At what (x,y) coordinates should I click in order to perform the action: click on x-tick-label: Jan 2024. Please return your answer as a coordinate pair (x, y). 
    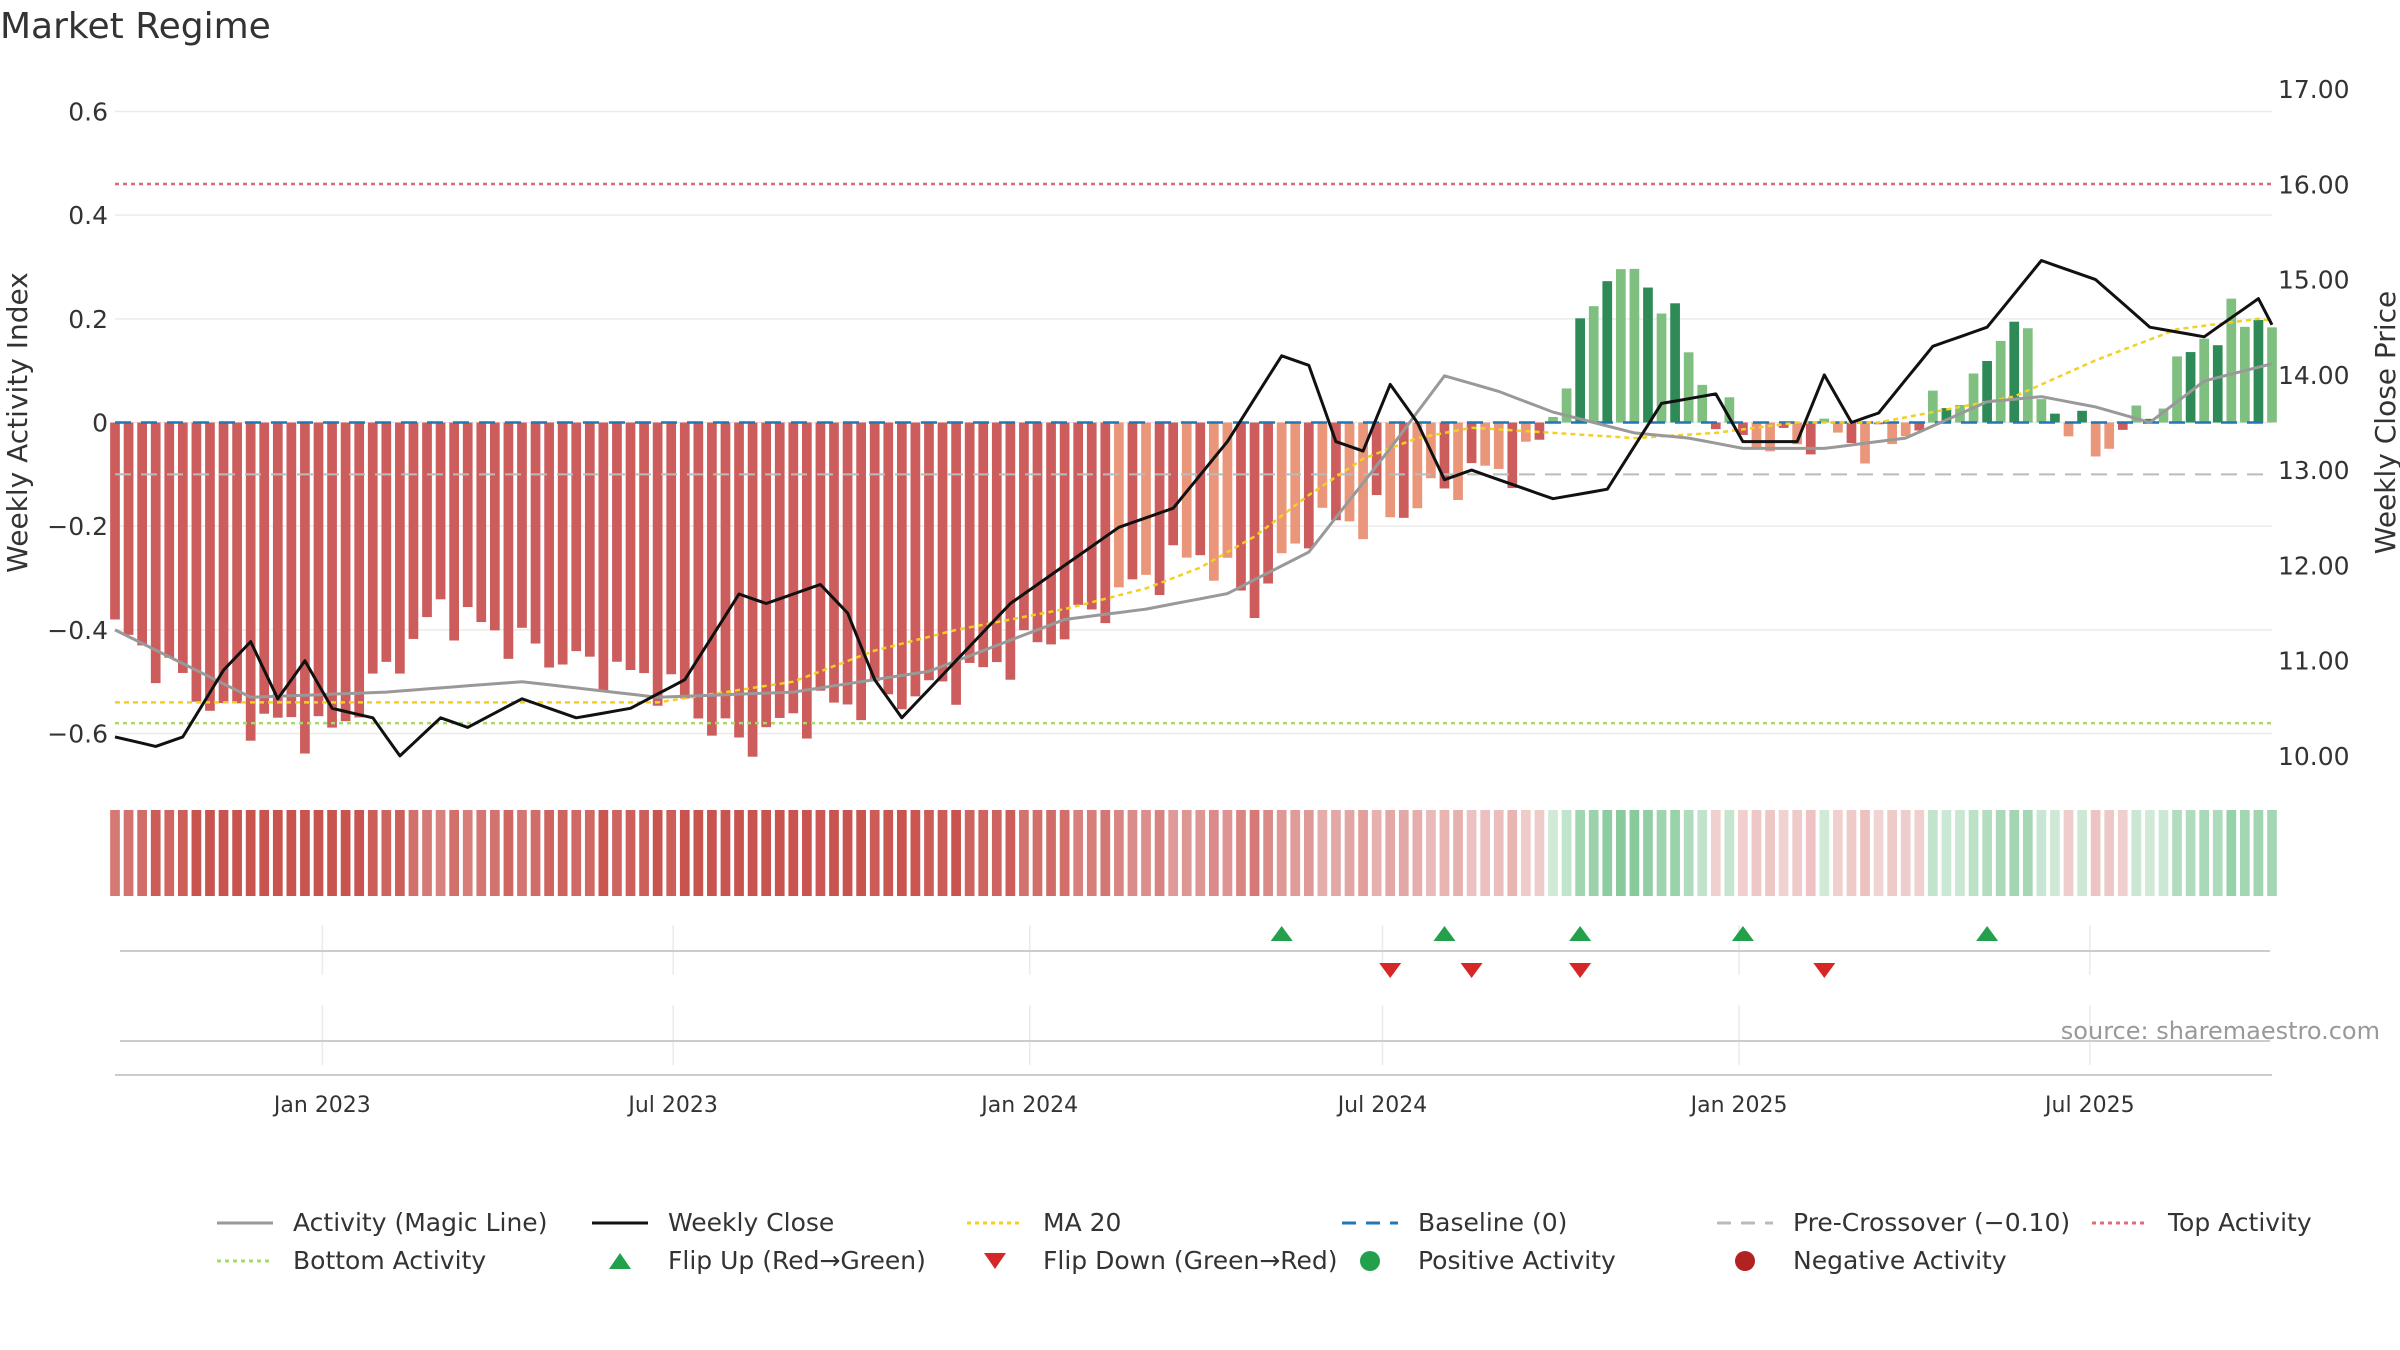
    Looking at the image, I should click on (1028, 1105).